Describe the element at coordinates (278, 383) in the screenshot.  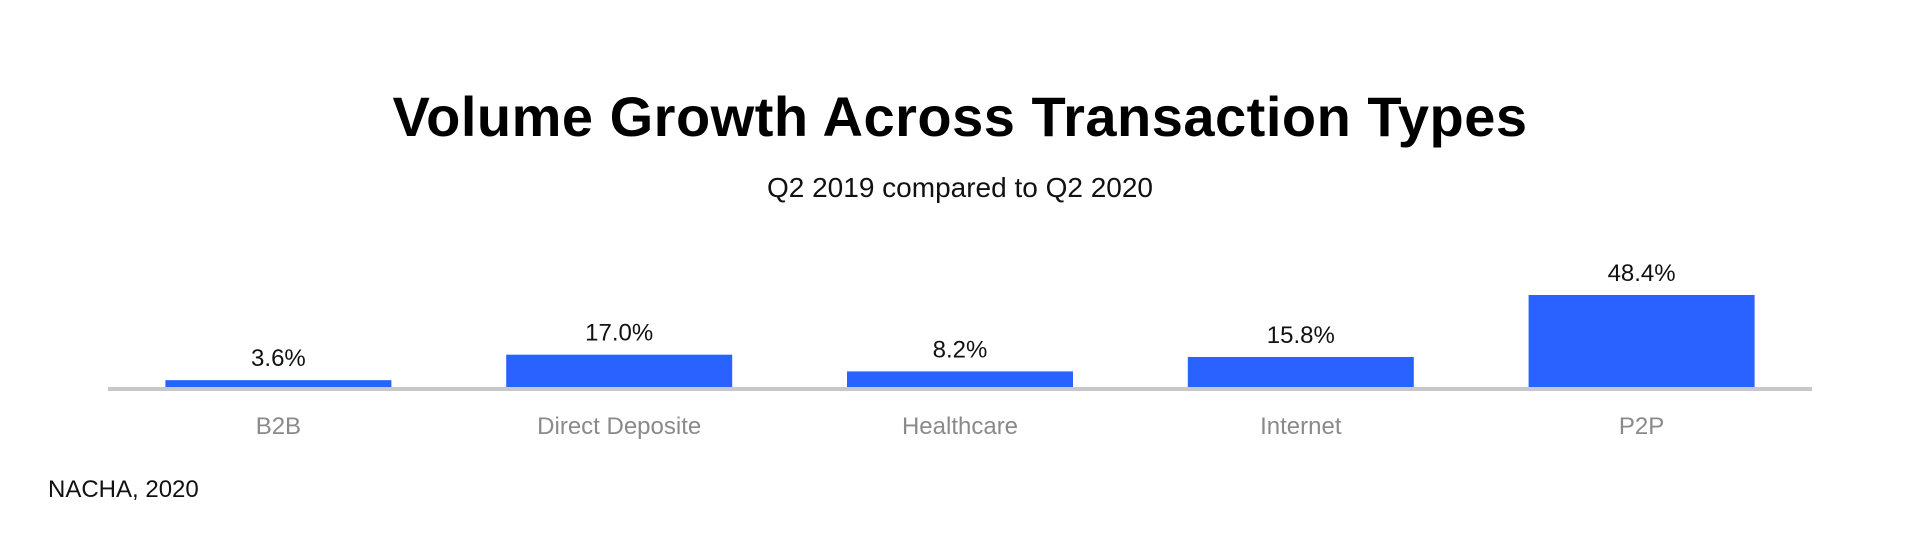
I see `bar-b2b` at that location.